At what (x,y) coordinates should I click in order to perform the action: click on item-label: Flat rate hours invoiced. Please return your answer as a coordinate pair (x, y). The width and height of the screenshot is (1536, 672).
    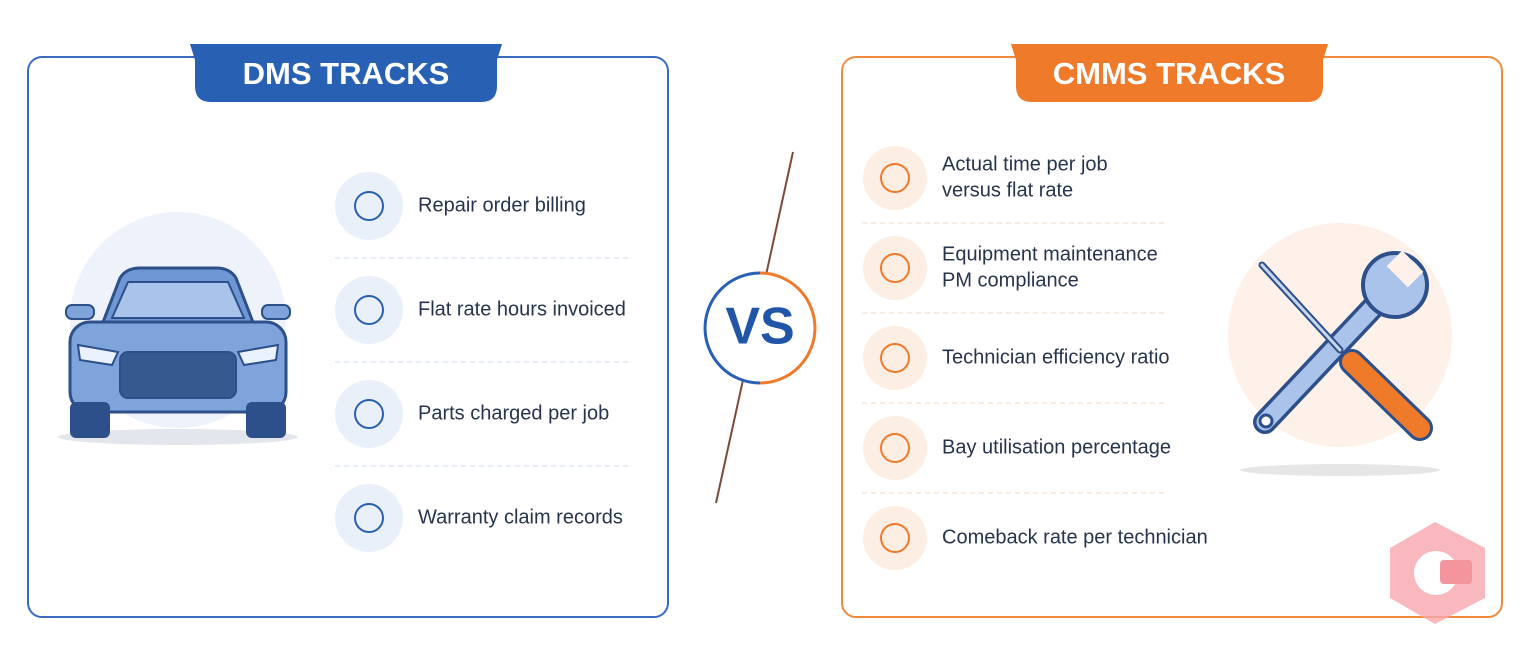
    Looking at the image, I should click on (522, 309).